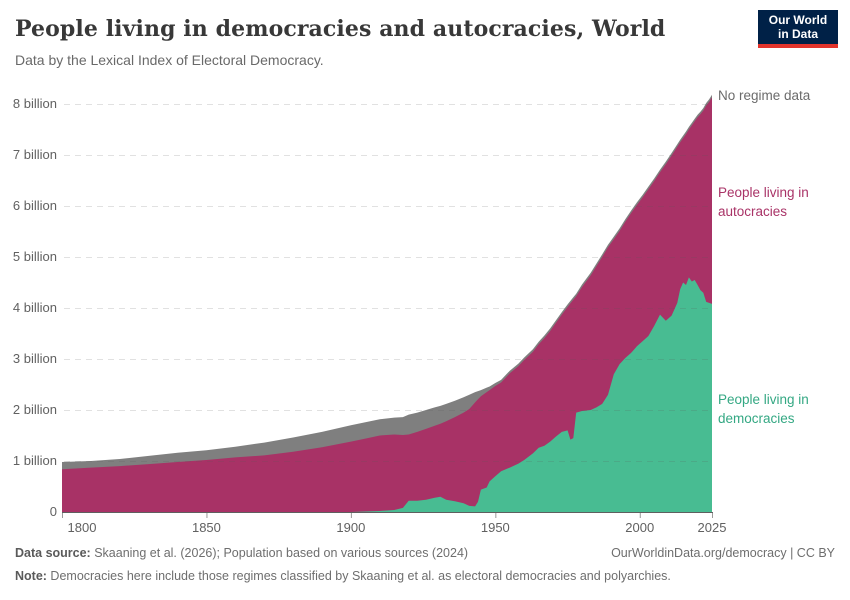 This screenshot has width=850, height=600. I want to click on footer-license: OurWorldinData.org/democracy | CC BY, so click(723, 553).